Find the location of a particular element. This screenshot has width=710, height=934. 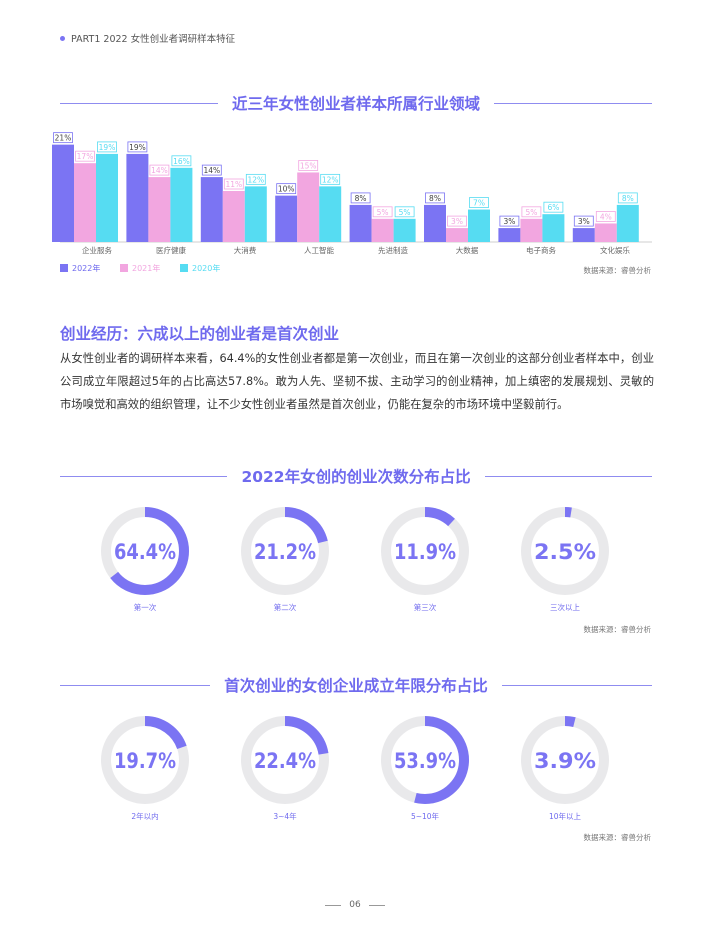

ring-value-label: 3.9% is located at coordinates (565, 761).